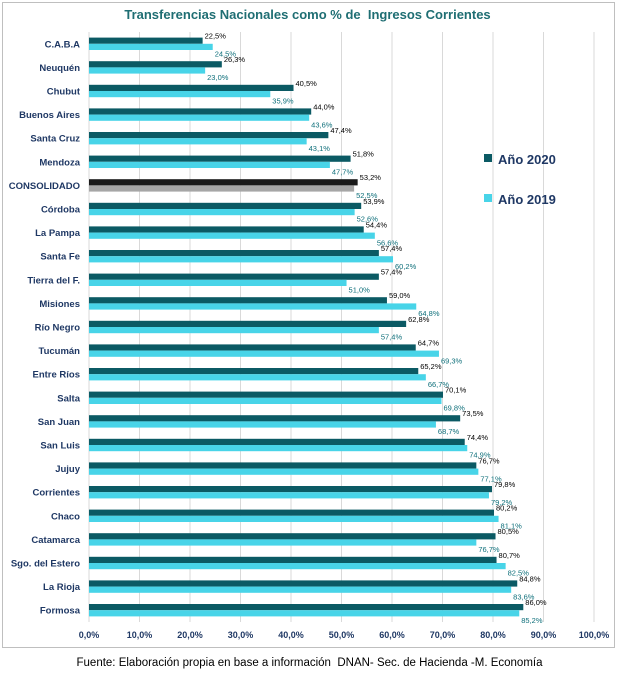  What do you see at coordinates (58, 233) in the screenshot?
I see `category-label: La Pampa` at bounding box center [58, 233].